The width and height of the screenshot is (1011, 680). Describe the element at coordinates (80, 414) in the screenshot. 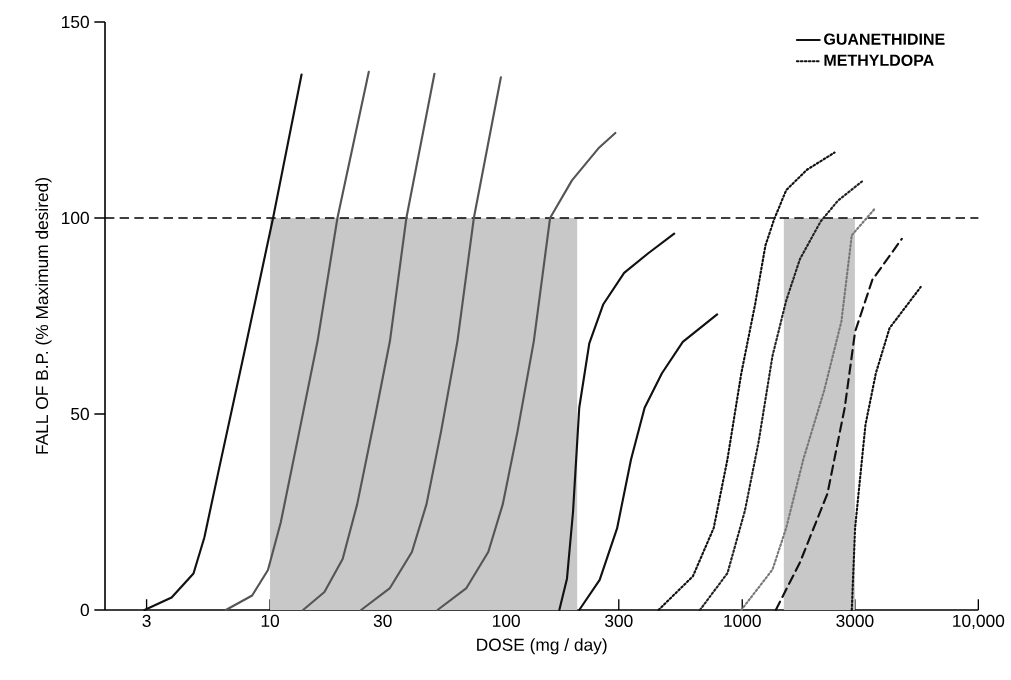

I see `y-tick-label: 50` at that location.